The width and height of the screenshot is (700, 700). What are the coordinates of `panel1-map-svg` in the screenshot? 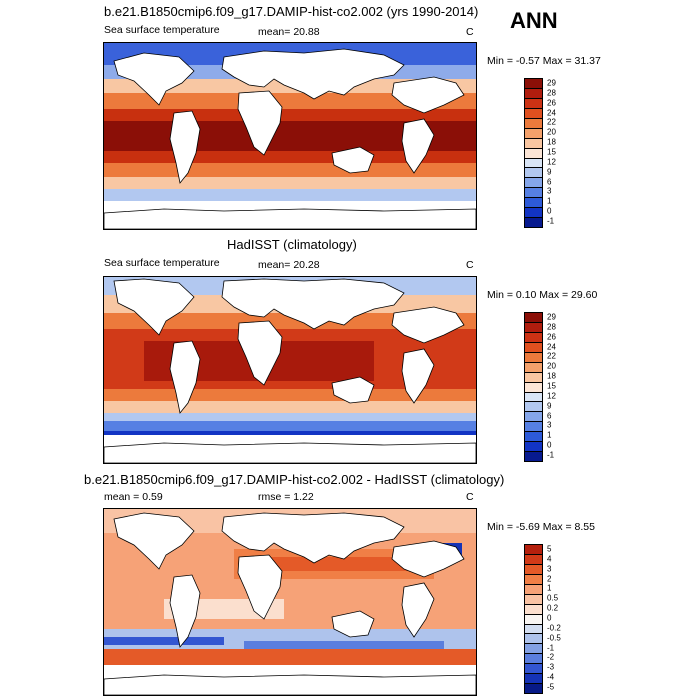 It's located at (290, 136).